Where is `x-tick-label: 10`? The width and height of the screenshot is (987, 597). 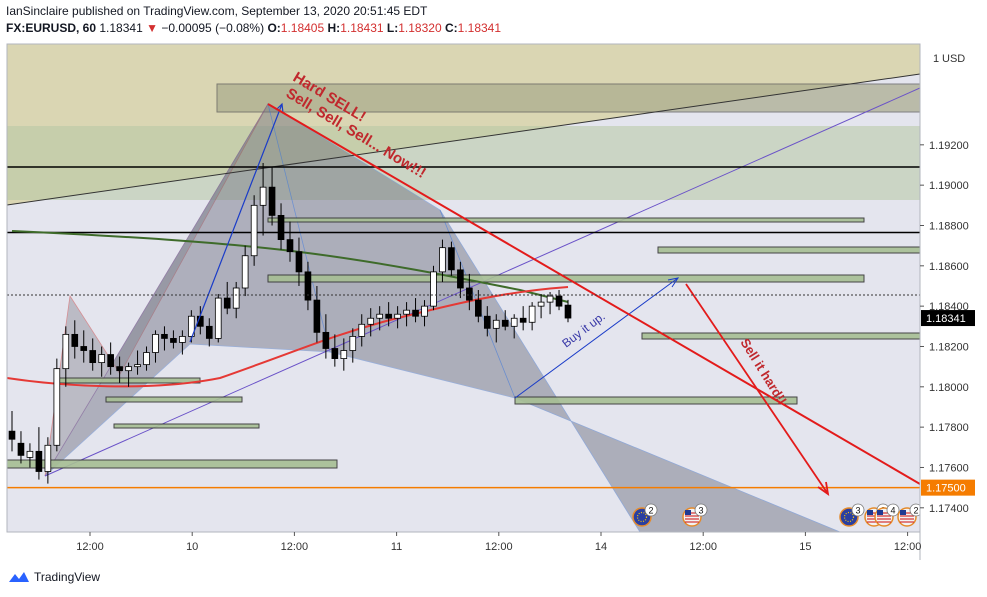
x-tick-label: 10 is located at coordinates (192, 547).